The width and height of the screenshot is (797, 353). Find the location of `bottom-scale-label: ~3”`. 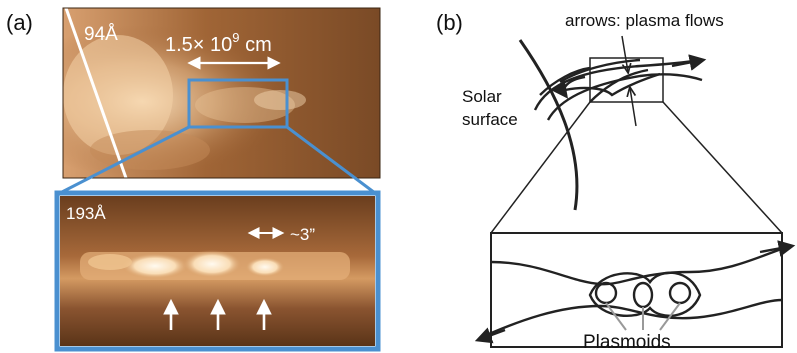

bottom-scale-label: ~3” is located at coordinates (302, 234).